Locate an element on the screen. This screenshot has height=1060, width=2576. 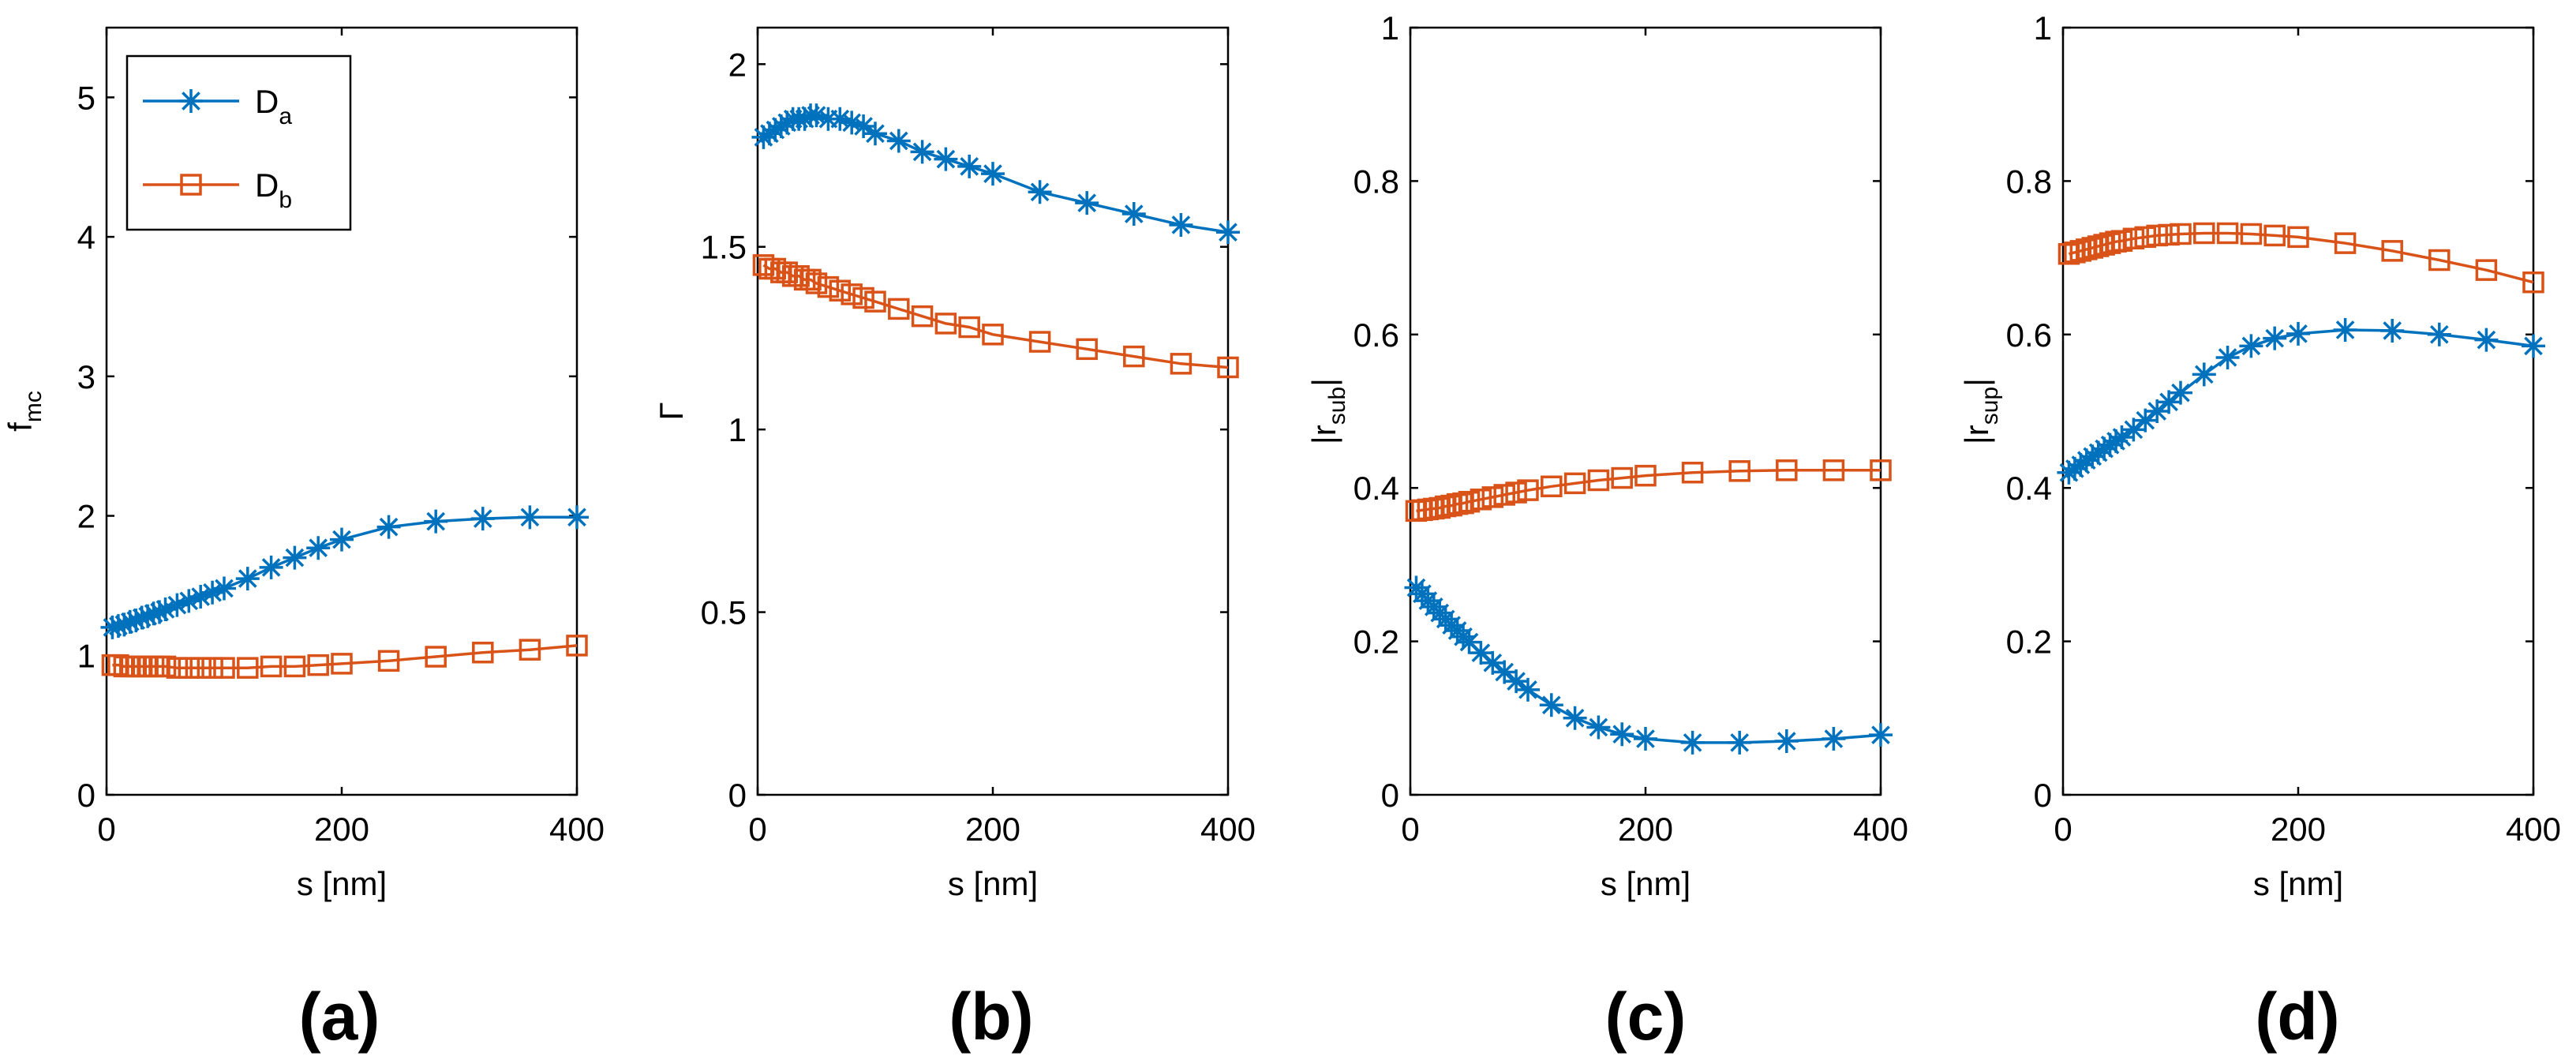
y-axis-label-main: Γ is located at coordinates (671, 411).